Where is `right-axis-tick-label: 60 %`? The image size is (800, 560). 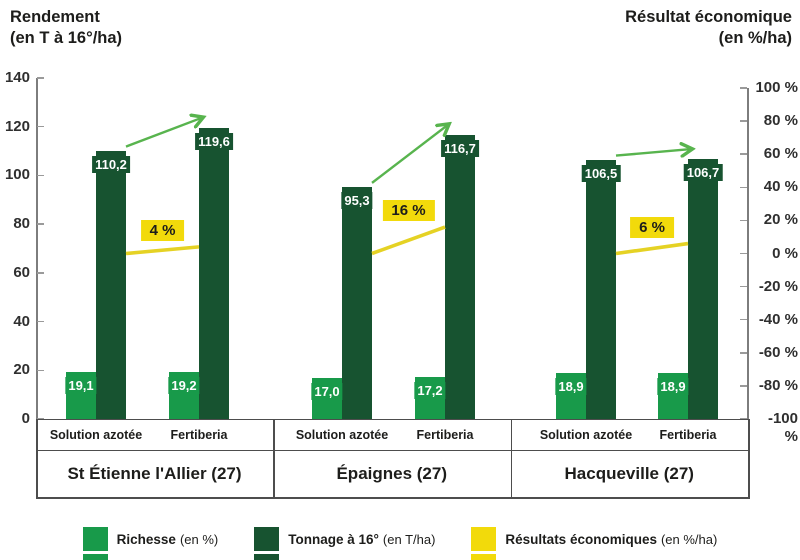
right-axis-tick-label: 60 % is located at coordinates (780, 154).